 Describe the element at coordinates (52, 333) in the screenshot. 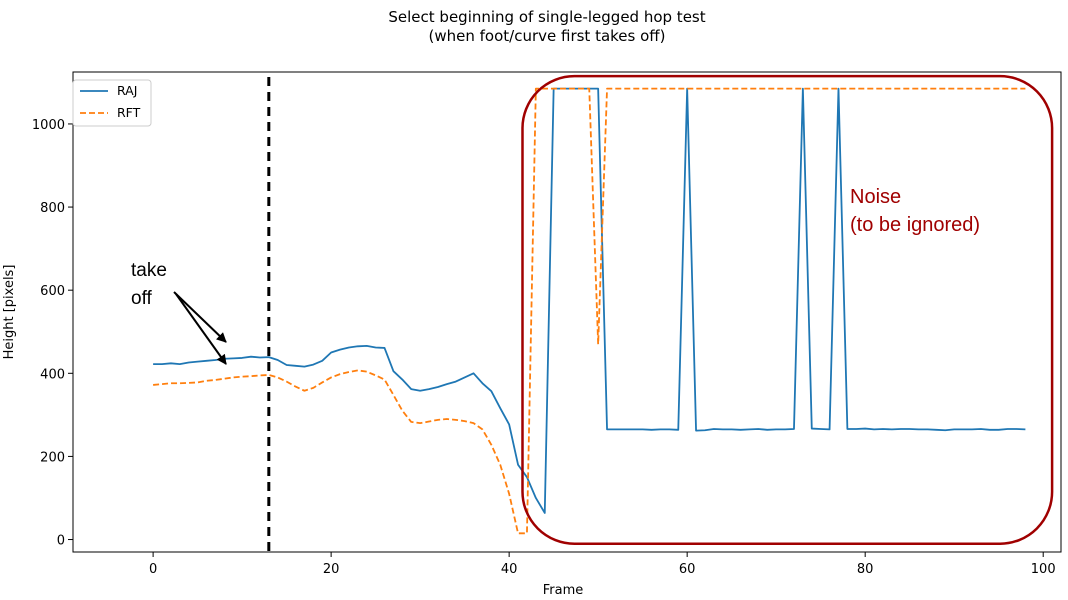

I see `y-axis: 0 200 400 600 800 1000` at that location.